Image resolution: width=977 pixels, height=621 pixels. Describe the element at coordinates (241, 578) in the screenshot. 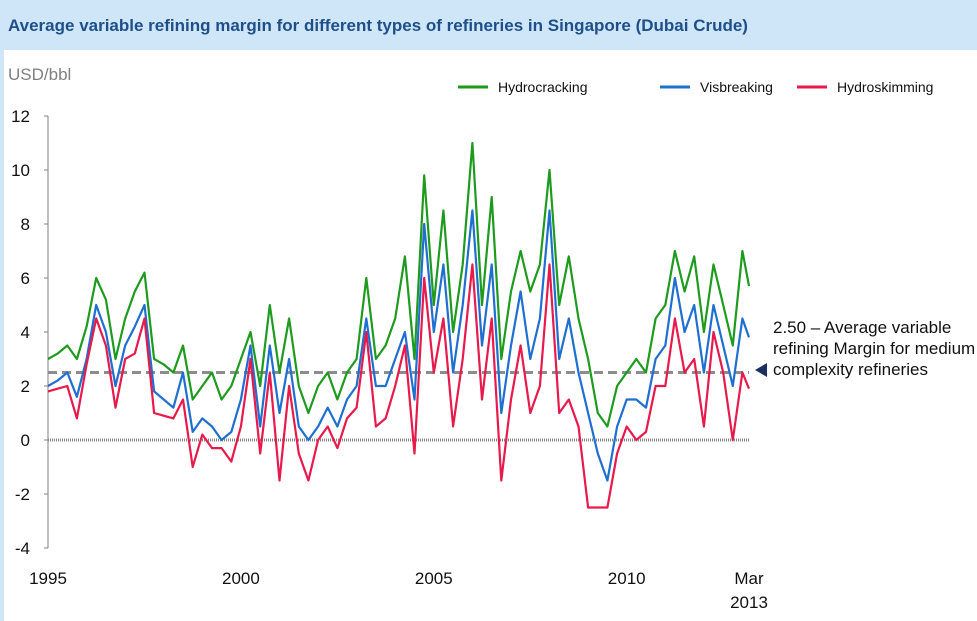

I see `x-tick-label: 2000` at that location.